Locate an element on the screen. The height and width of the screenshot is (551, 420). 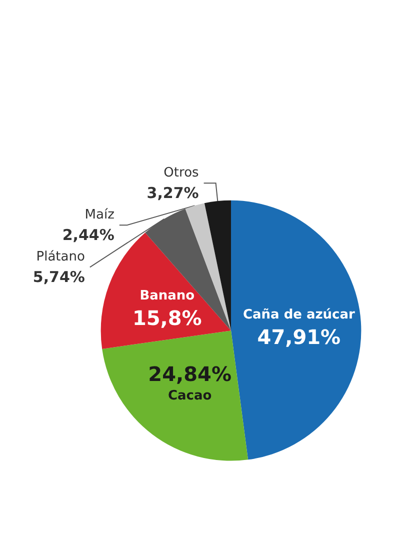
slice-label: Banano is located at coordinates (167, 296).